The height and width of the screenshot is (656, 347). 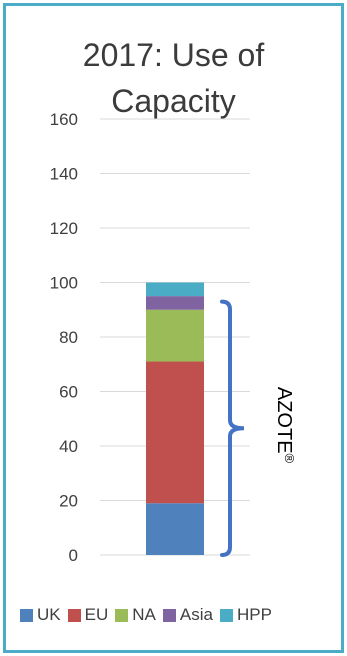 What do you see at coordinates (64, 119) in the screenshot?
I see `y-tick-label: 160` at bounding box center [64, 119].